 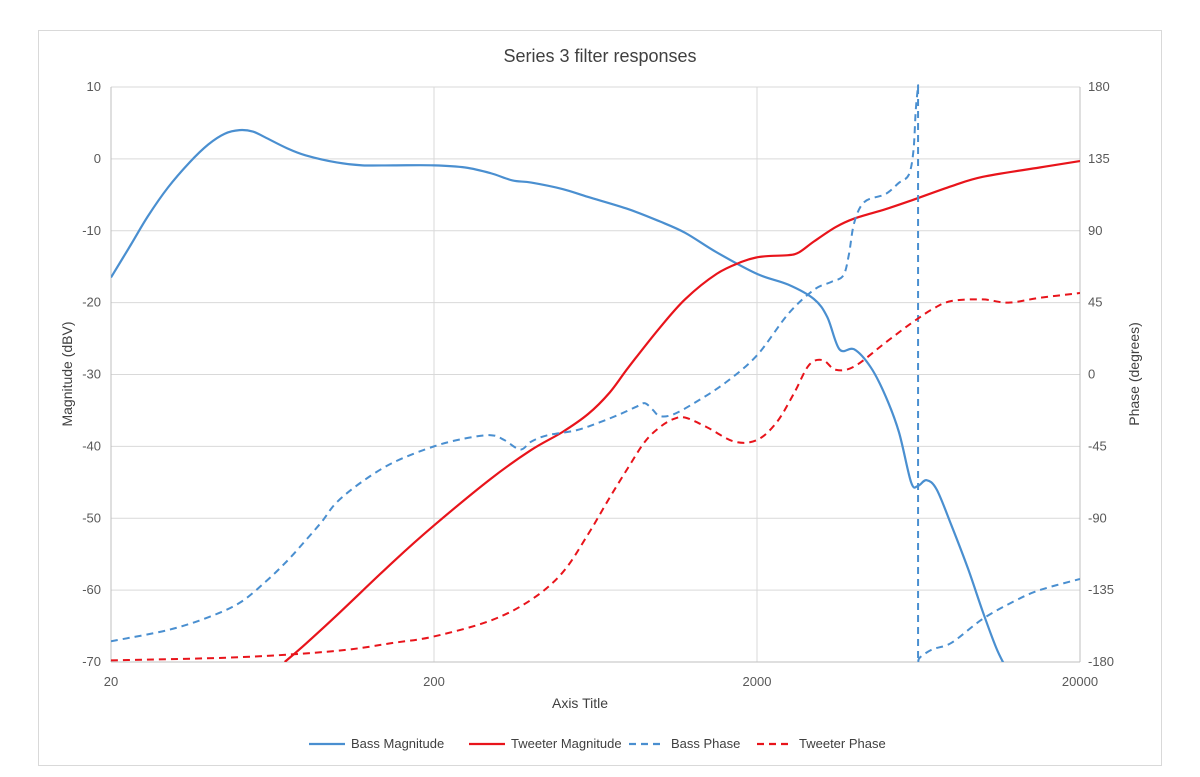 I want to click on y2-tick-label: 135, so click(x=1099, y=158).